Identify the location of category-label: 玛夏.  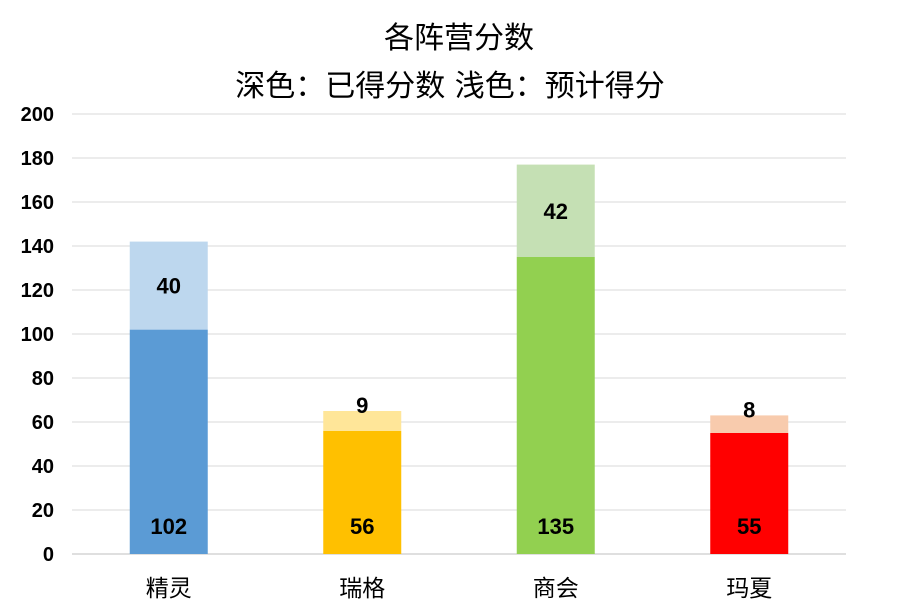
(749, 589).